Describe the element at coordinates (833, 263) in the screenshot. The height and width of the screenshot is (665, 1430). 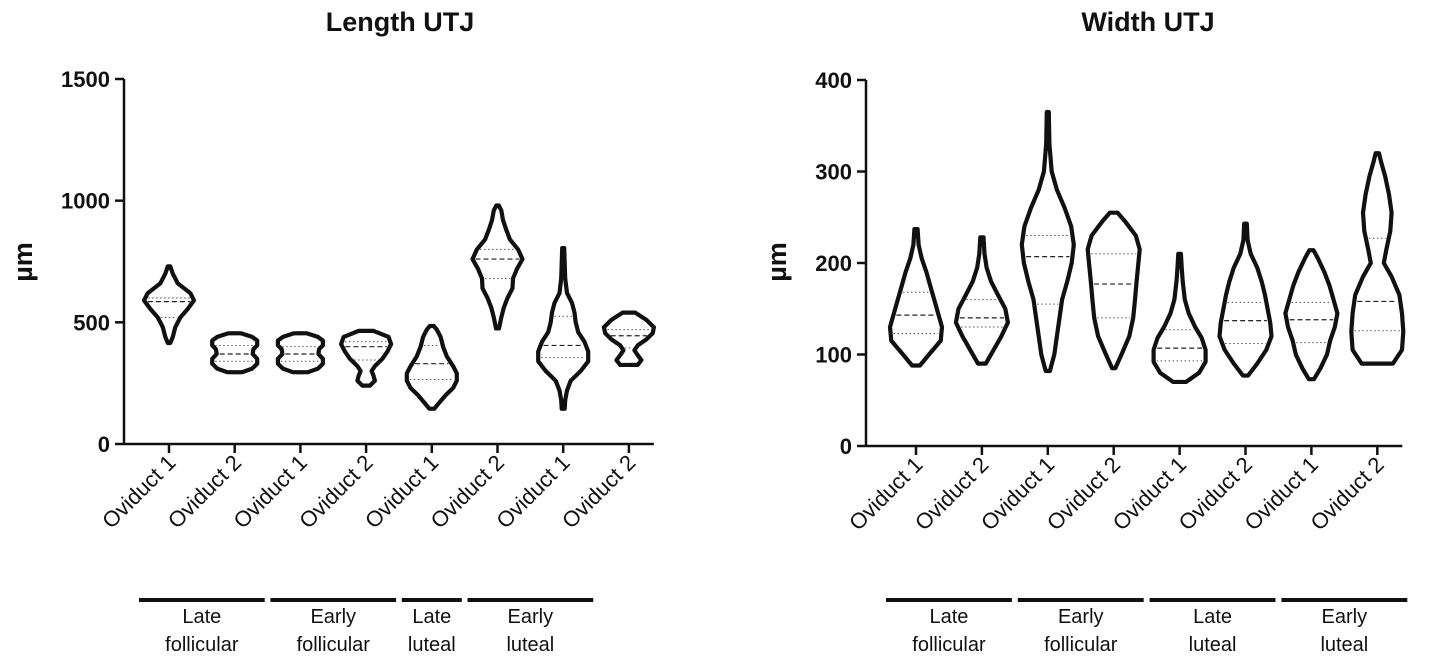
I see `y-tick-label: 200` at that location.